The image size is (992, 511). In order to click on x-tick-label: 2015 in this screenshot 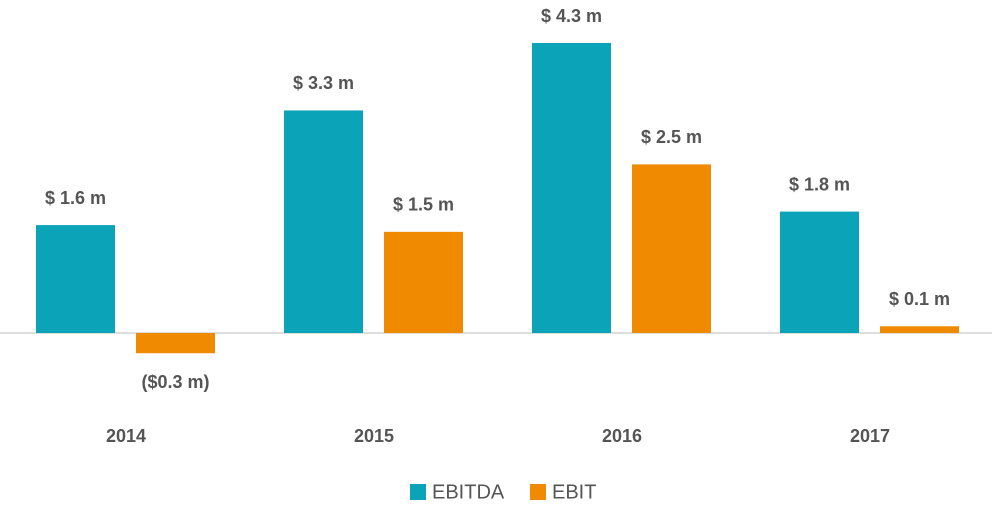, I will do `click(374, 436)`.